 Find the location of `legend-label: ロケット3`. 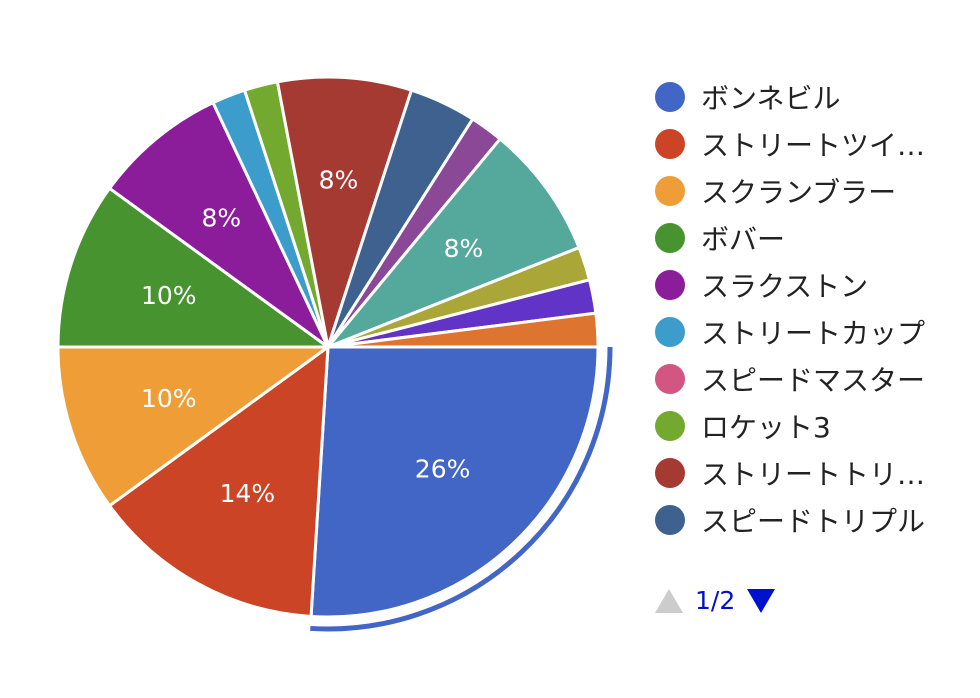

legend-label: ロケット3 is located at coordinates (766, 427).